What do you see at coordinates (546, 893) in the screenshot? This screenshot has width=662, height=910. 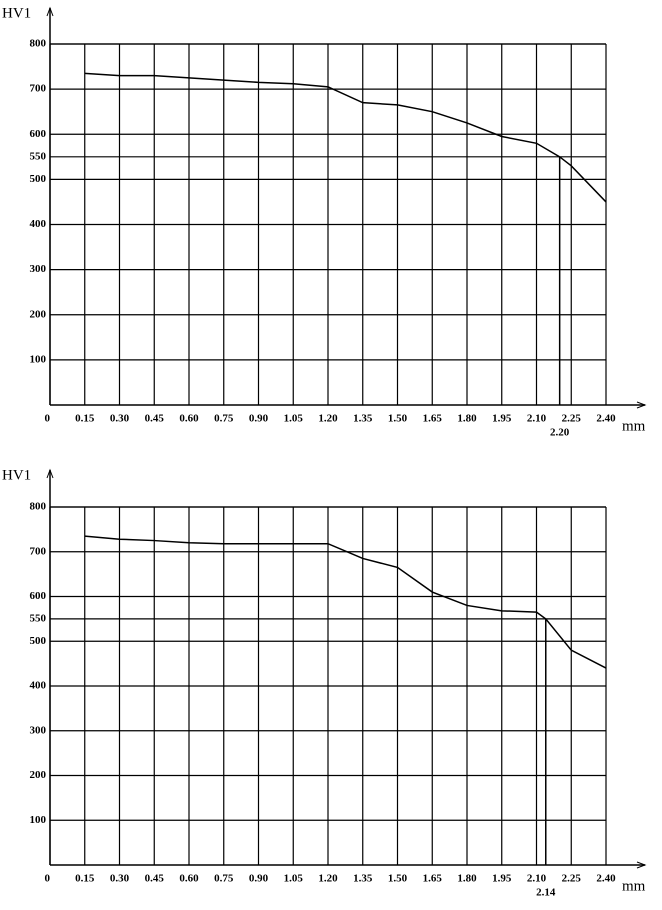 I see `marker-label: 2.14` at bounding box center [546, 893].